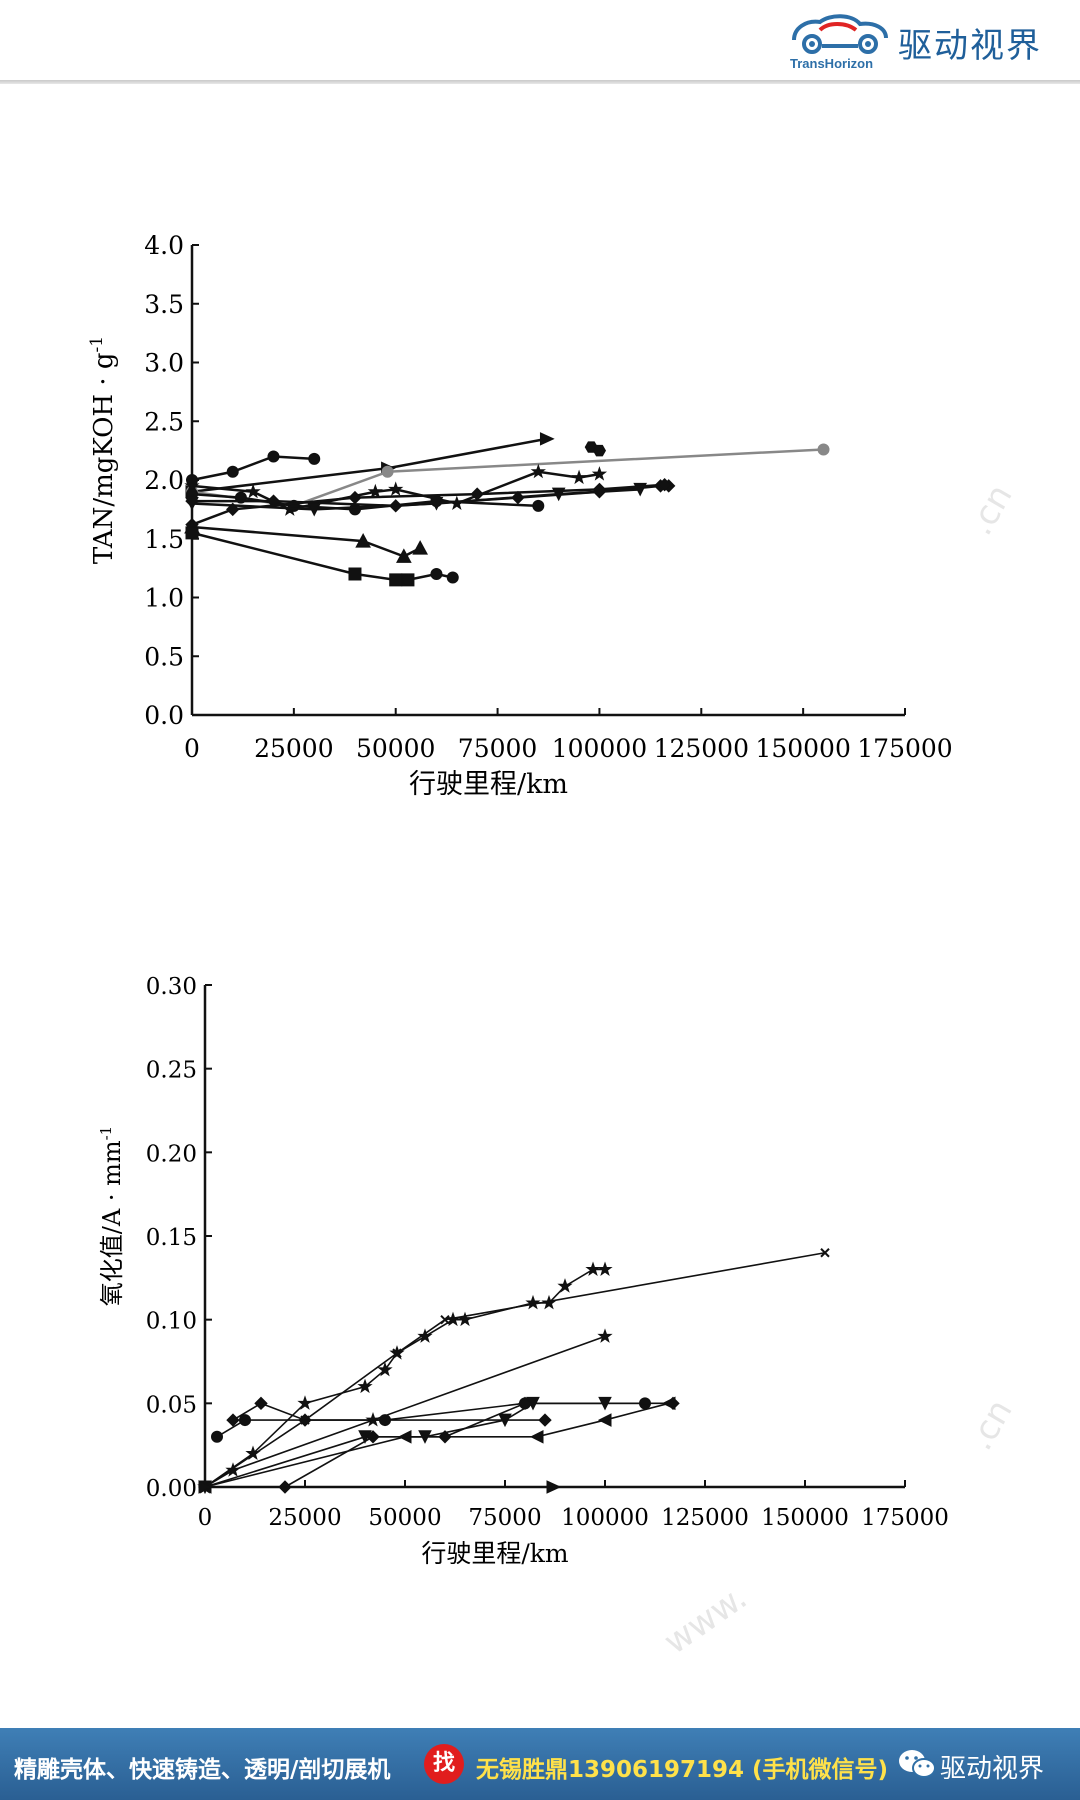  Describe the element at coordinates (164, 363) in the screenshot. I see `y-tick-label: 3.0` at that location.